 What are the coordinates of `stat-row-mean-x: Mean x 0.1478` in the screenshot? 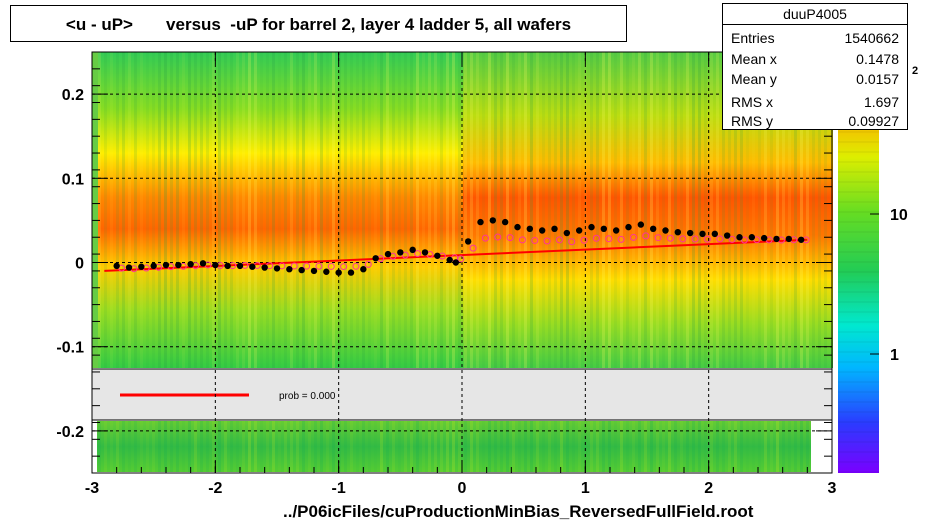 It's located at (815, 61).